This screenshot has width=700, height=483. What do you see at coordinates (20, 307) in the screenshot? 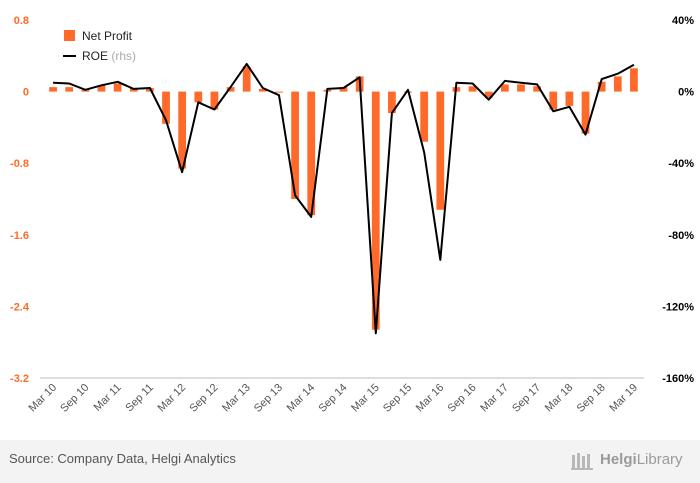
I see `y-left-tick-label: -2.4` at bounding box center [20, 307].